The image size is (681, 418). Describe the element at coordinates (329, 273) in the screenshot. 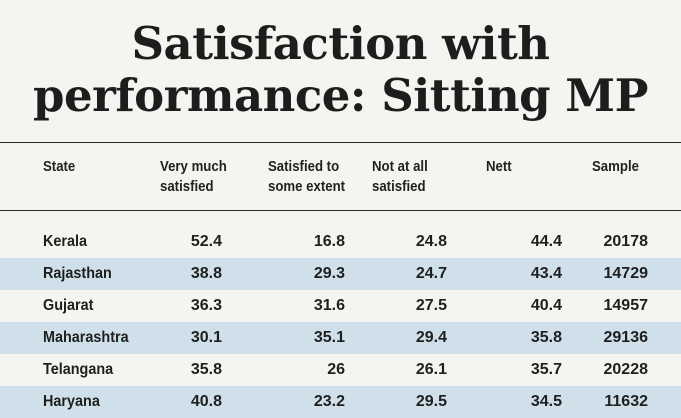

I see `cell-some-extent: 29.3` at that location.